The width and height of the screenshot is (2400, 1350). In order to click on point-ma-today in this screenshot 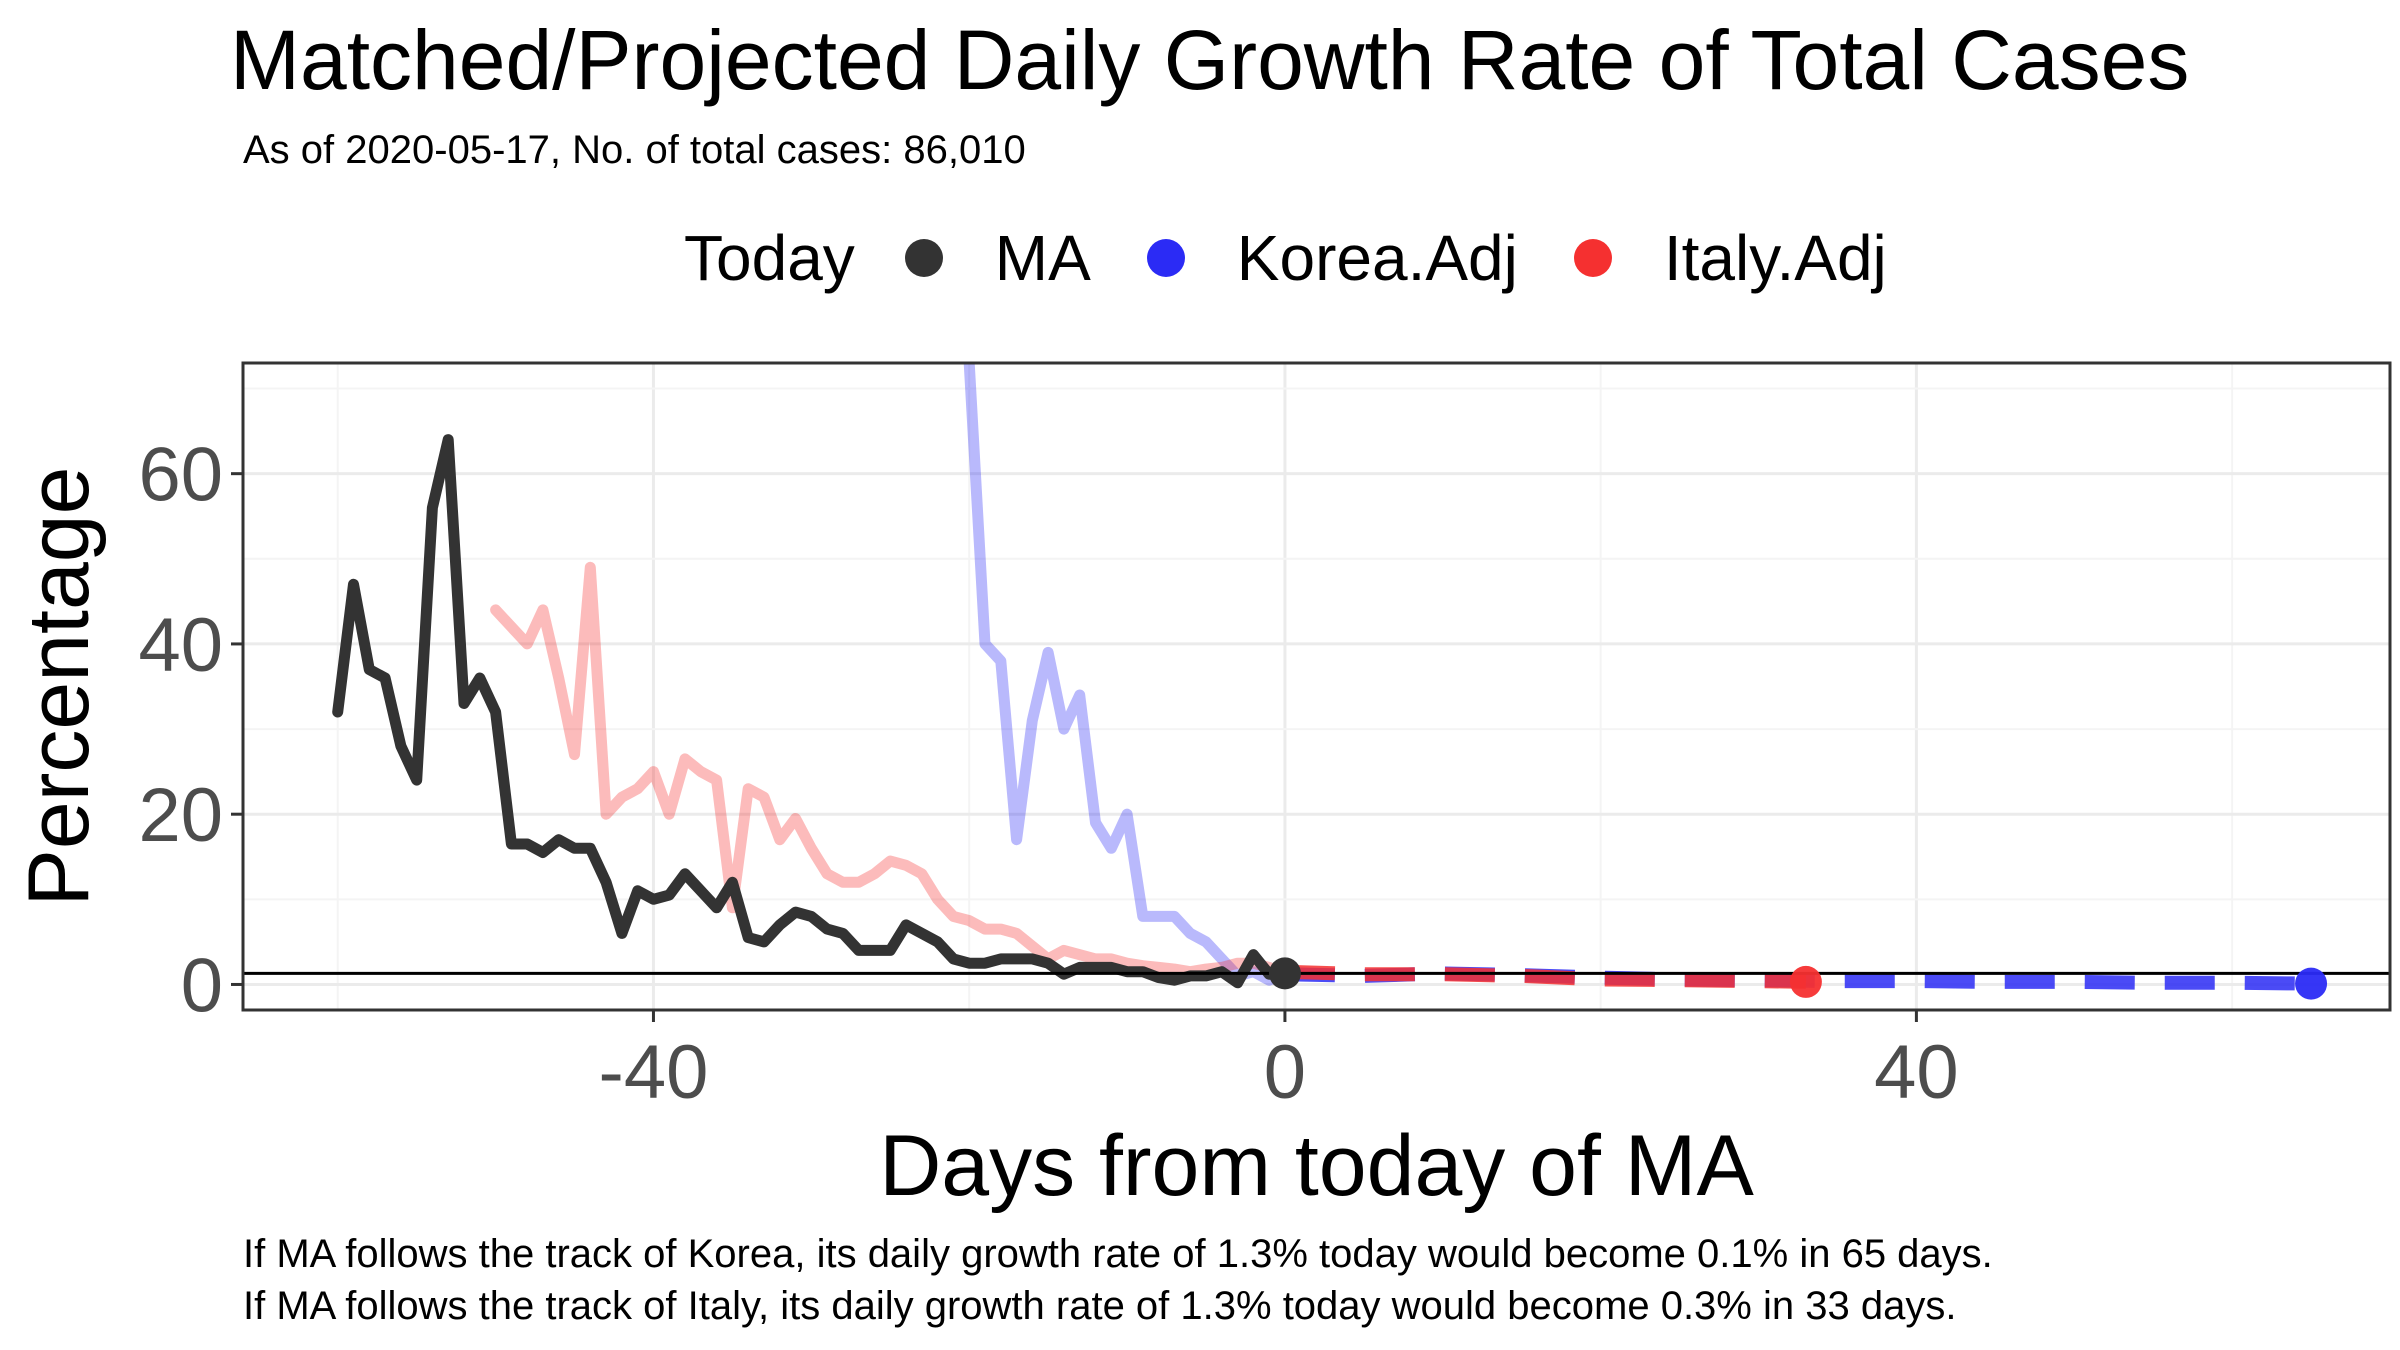, I will do `click(1284, 973)`.